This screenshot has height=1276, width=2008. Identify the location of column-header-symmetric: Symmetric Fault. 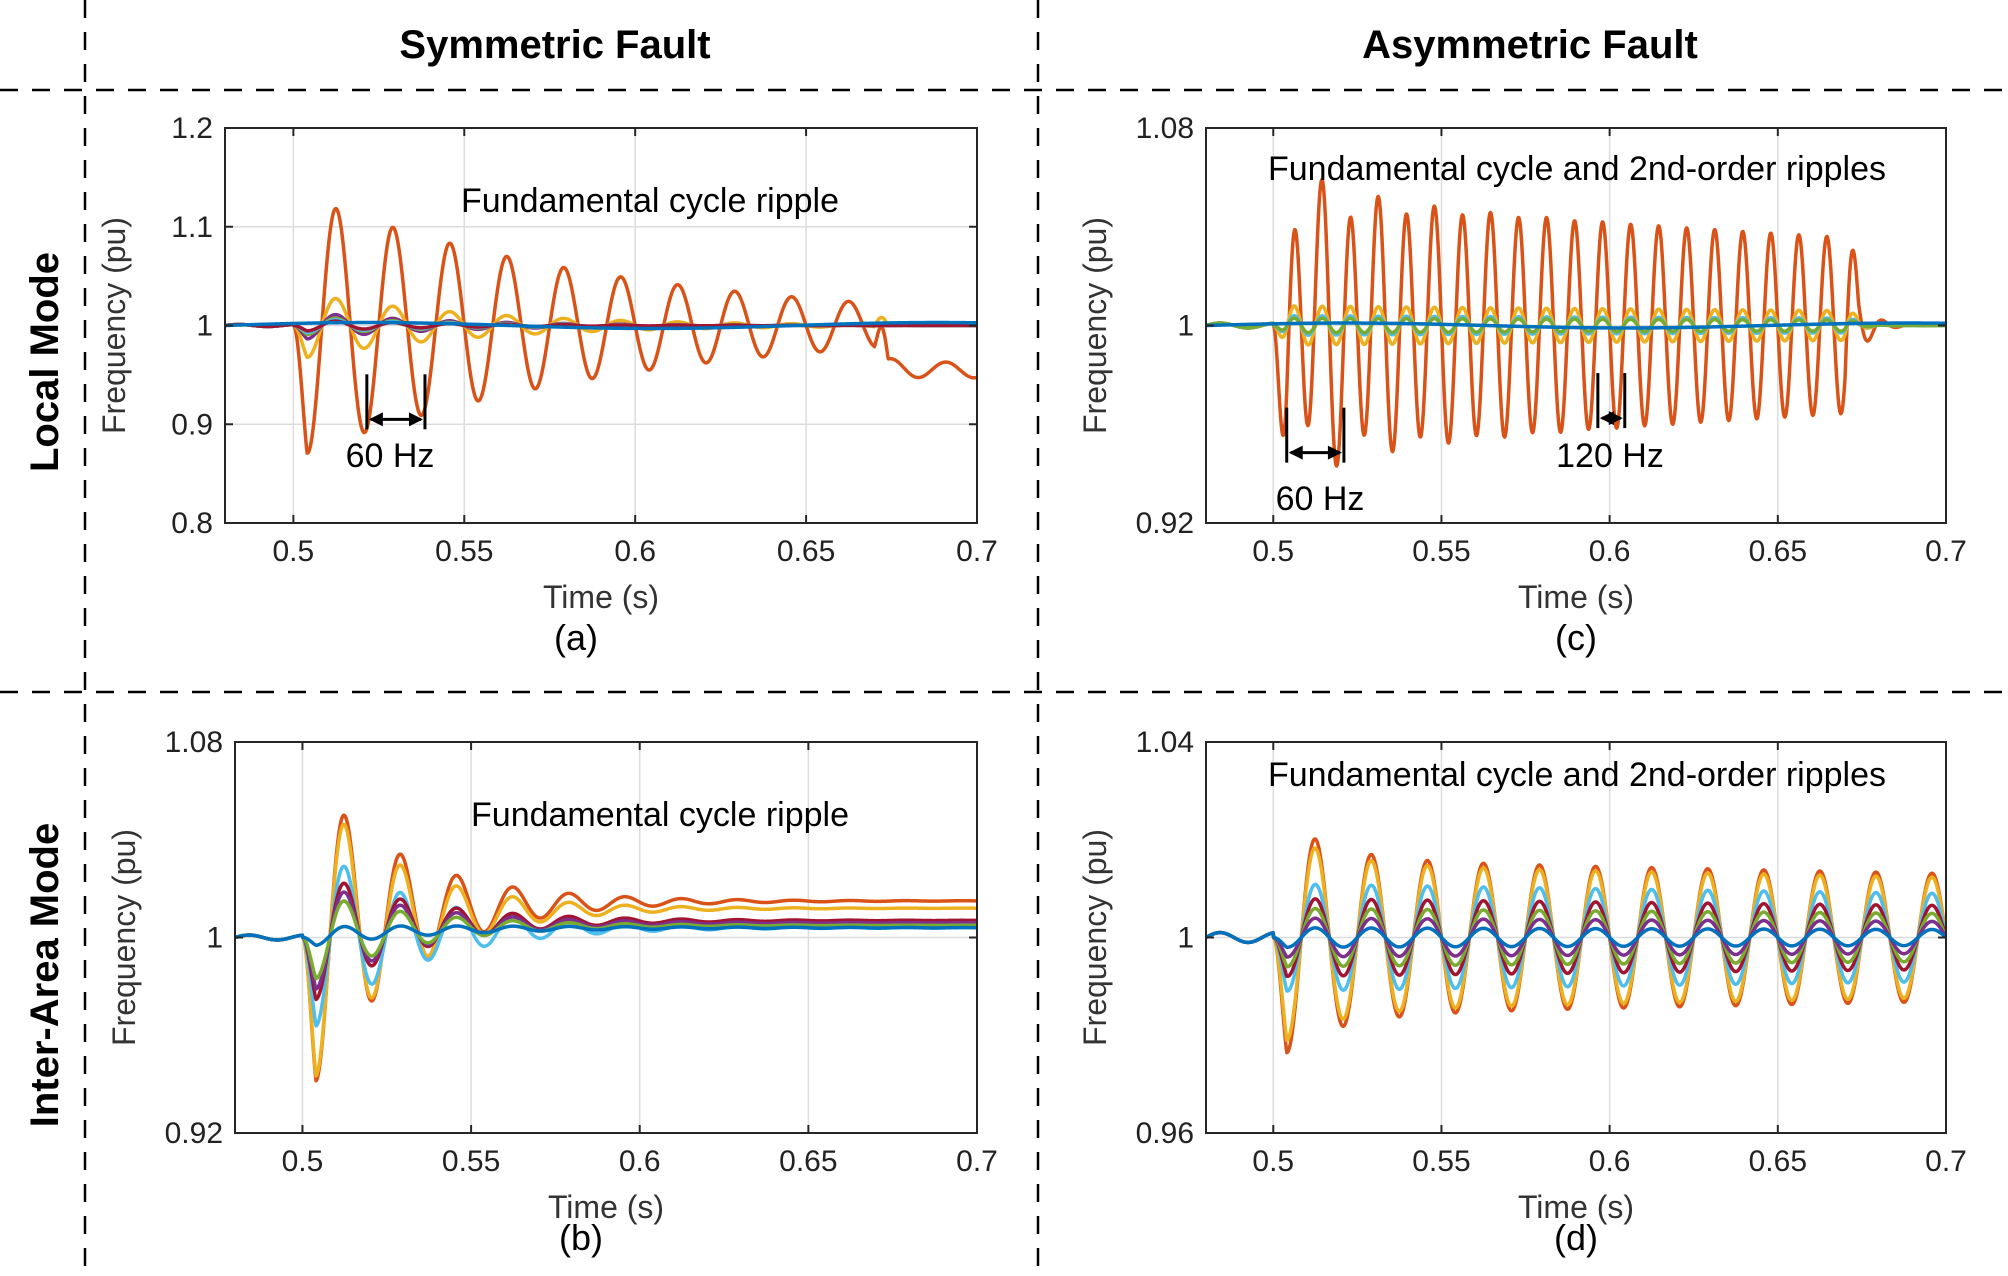
(554, 45).